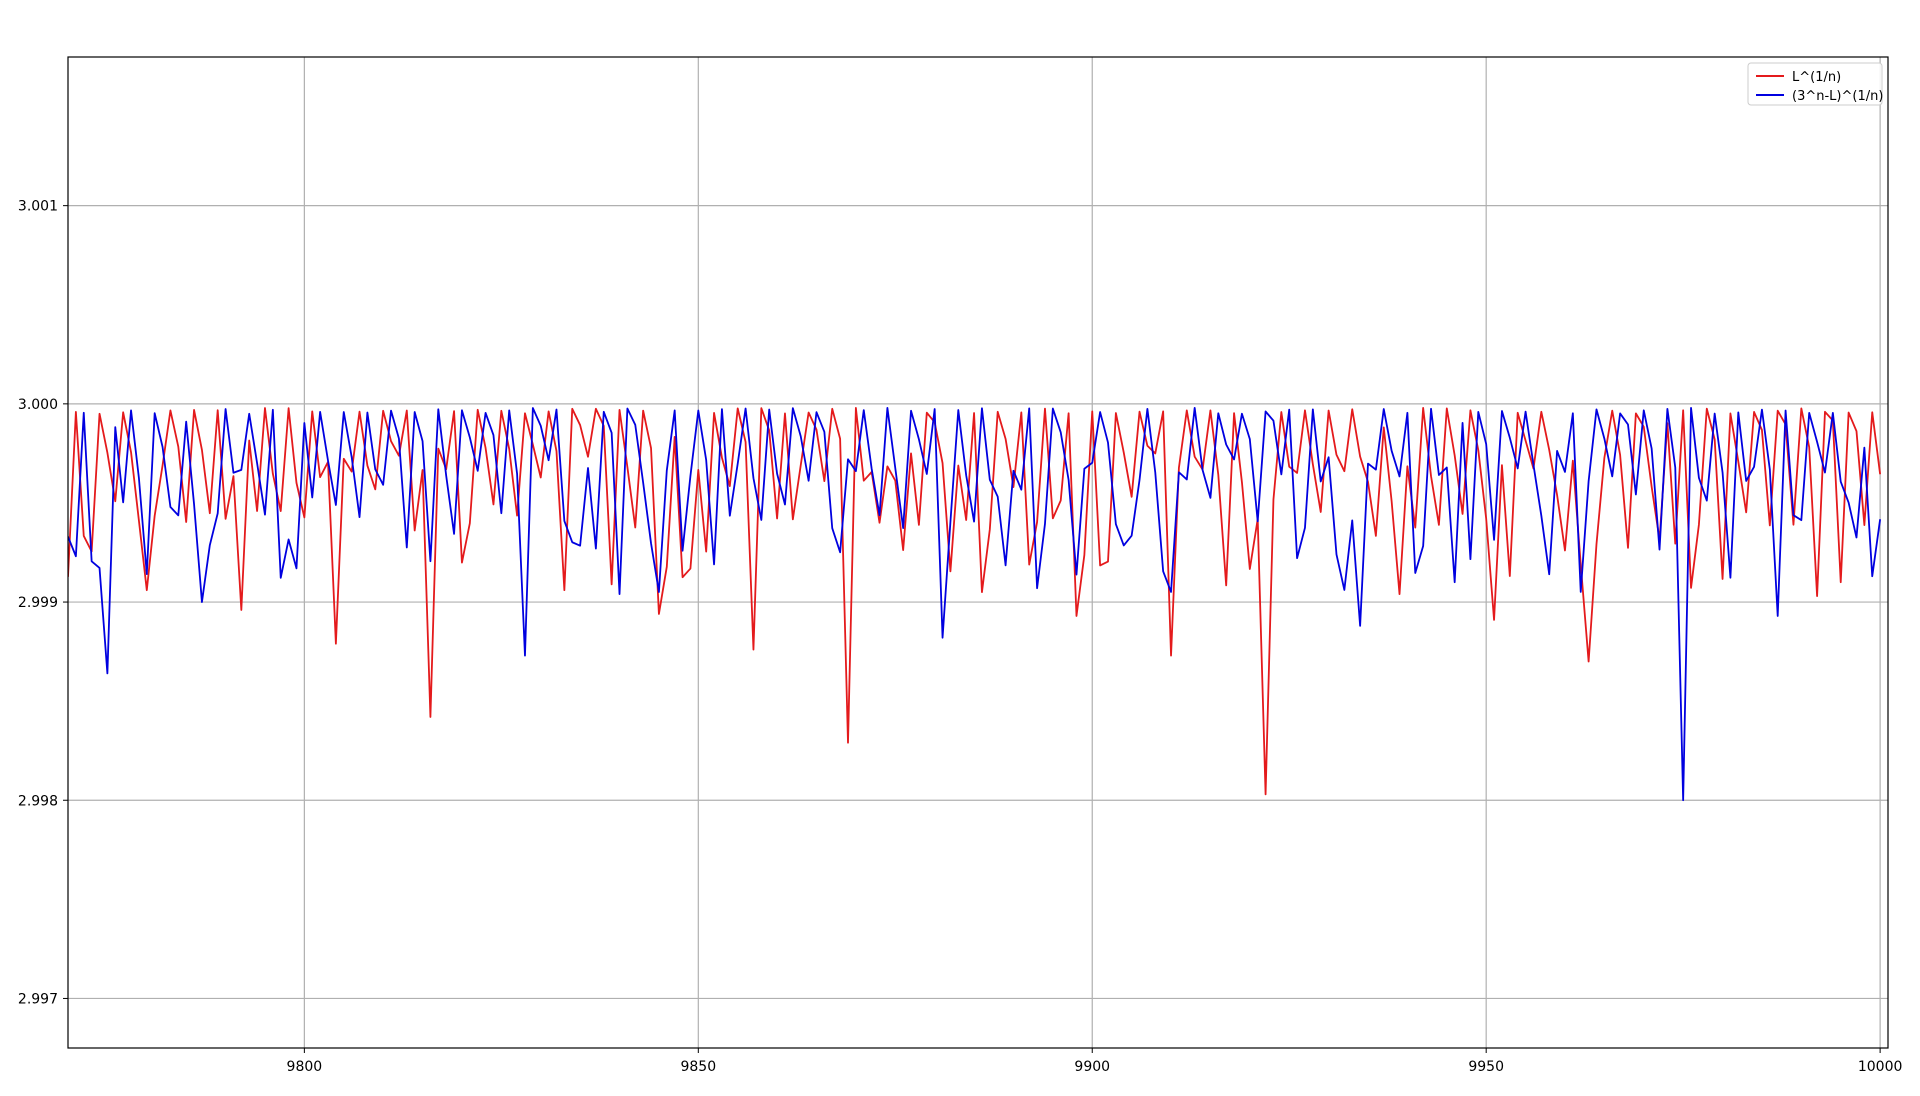 The width and height of the screenshot is (1920, 1096). I want to click on x-tick-label: 9900, so click(1092, 1067).